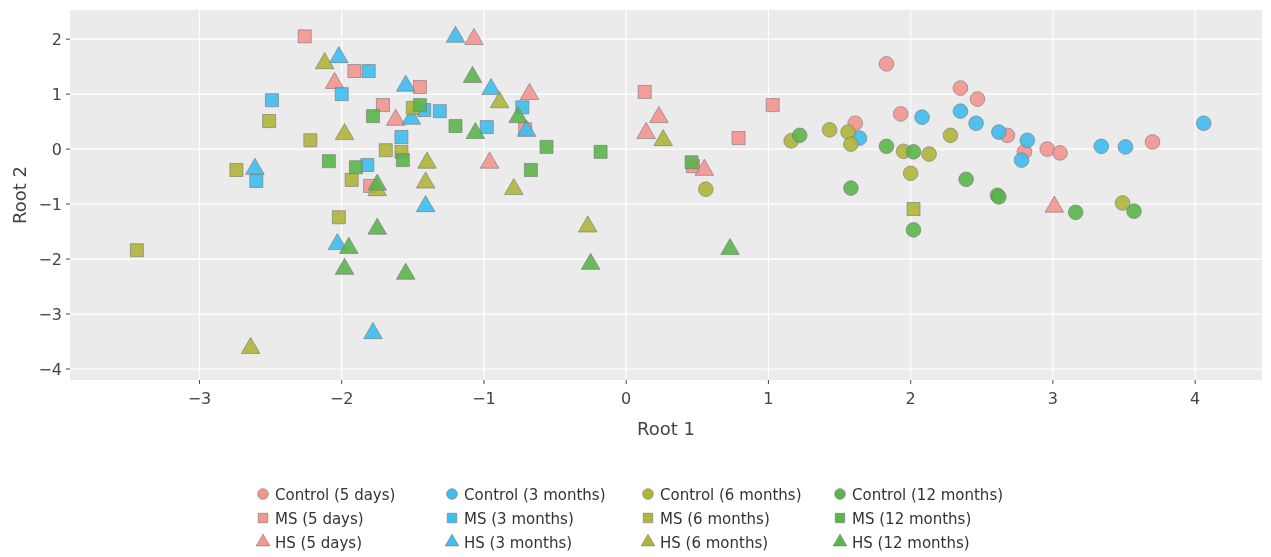 This screenshot has width=1271, height=557. Describe the element at coordinates (50, 205) in the screenshot. I see `y-tick-label: −1` at that location.